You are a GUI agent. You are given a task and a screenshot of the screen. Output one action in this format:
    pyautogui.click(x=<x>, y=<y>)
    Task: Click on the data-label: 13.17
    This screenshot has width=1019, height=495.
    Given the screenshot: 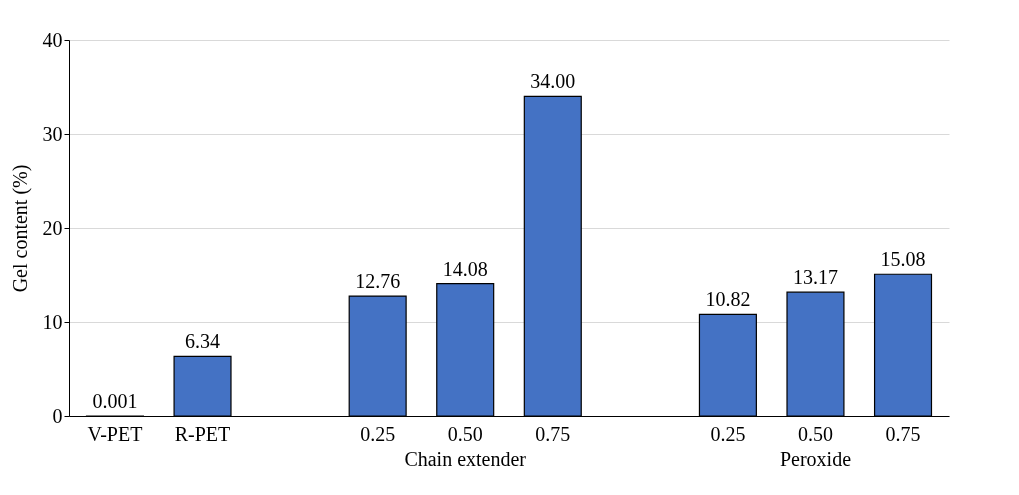 What is the action you would take?
    pyautogui.click(x=815, y=277)
    